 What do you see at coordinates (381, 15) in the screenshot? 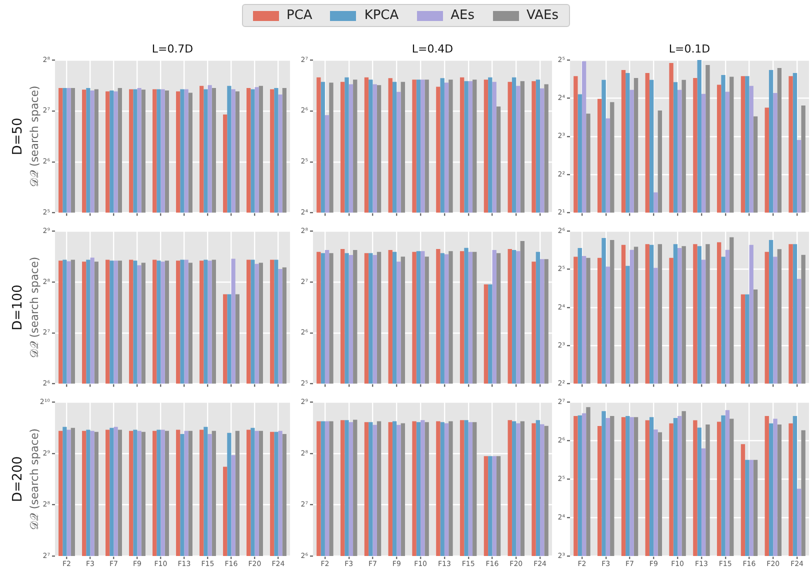
I see `legend-label: KPCA` at bounding box center [381, 15].